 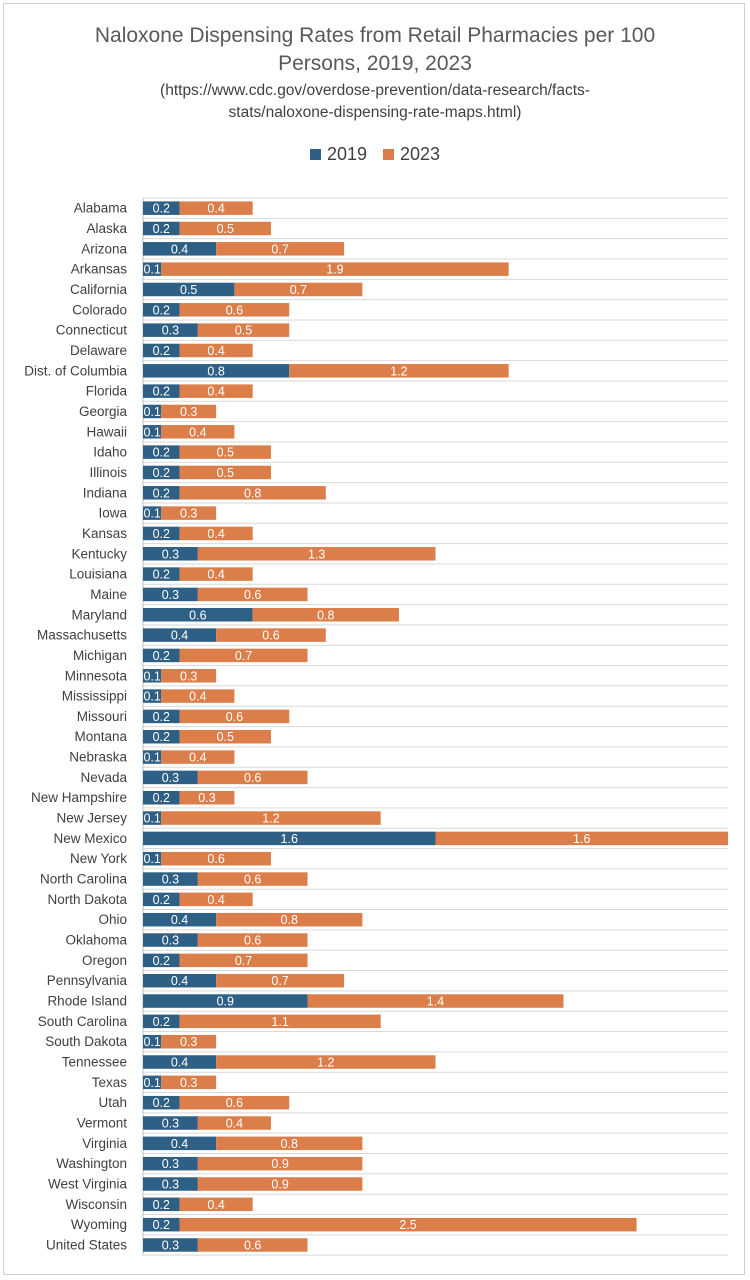 I want to click on bar-2023-arkansas, so click(x=335, y=269).